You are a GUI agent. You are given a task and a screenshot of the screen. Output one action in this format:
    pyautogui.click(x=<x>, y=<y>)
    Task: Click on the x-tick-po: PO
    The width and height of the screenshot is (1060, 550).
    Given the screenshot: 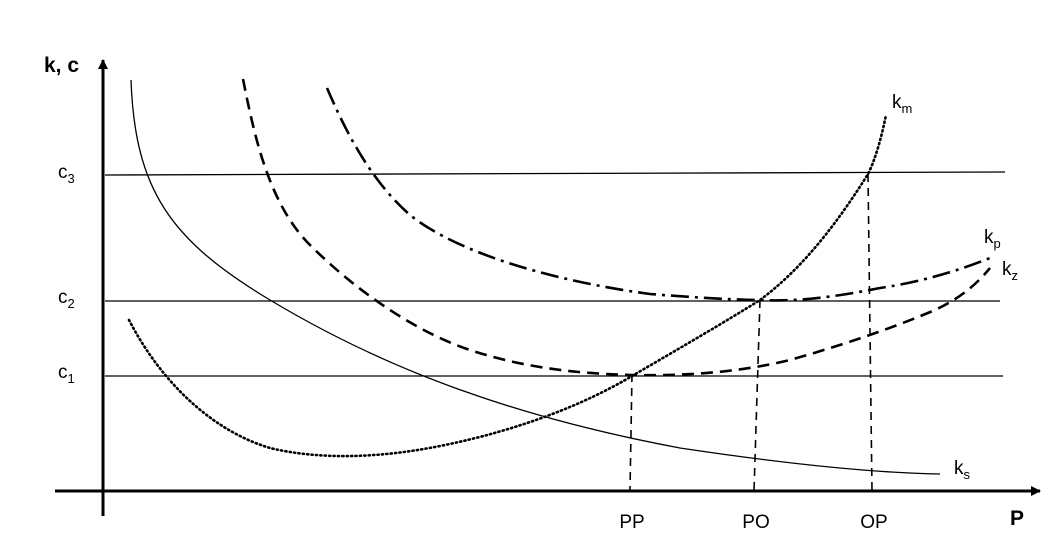 What is the action you would take?
    pyautogui.click(x=755, y=522)
    